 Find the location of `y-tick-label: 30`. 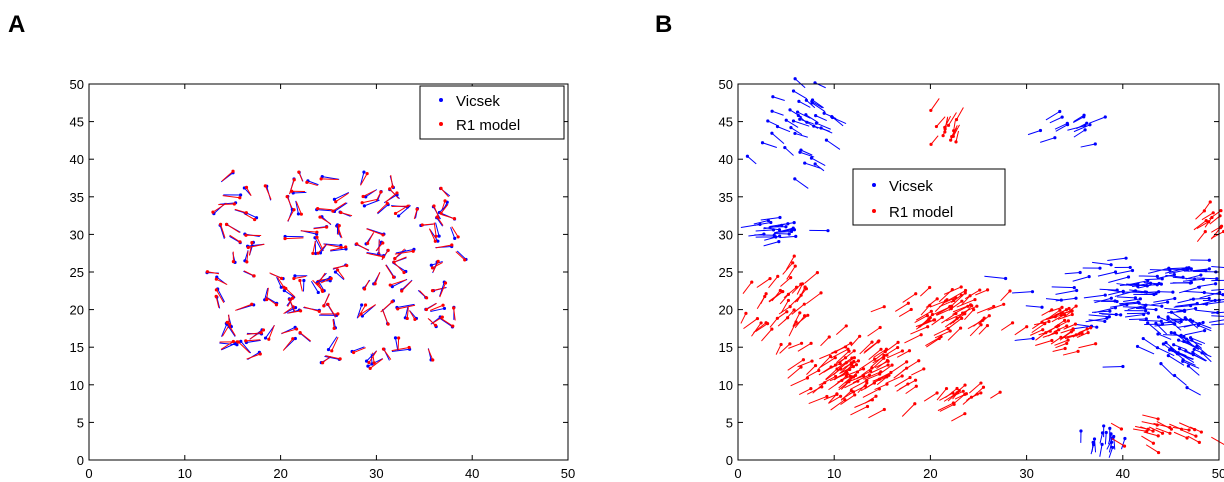

y-tick-label: 30 is located at coordinates (726, 234).